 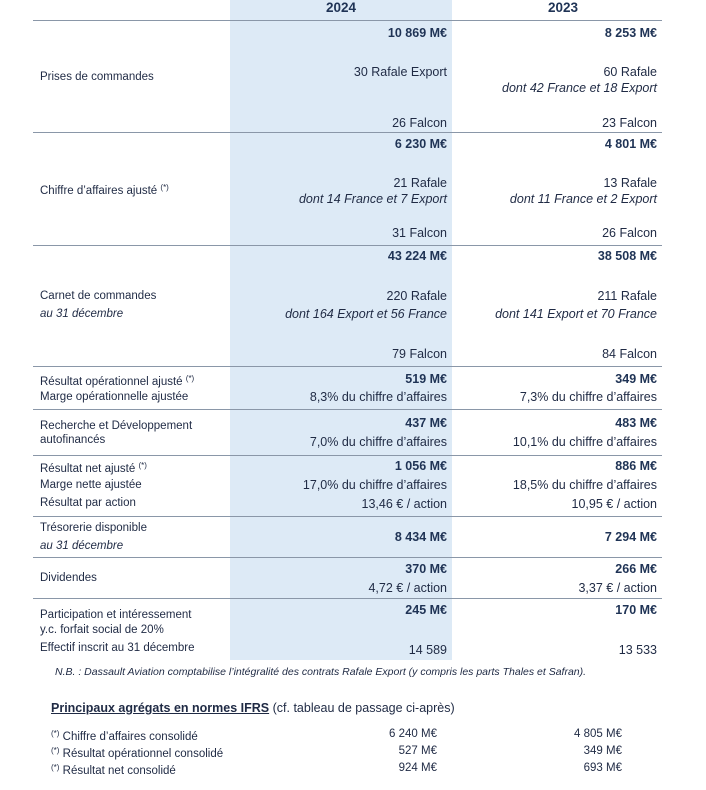 What do you see at coordinates (584, 485) in the screenshot?
I see `cell-value: 18,5% du chiffre d’affaires` at bounding box center [584, 485].